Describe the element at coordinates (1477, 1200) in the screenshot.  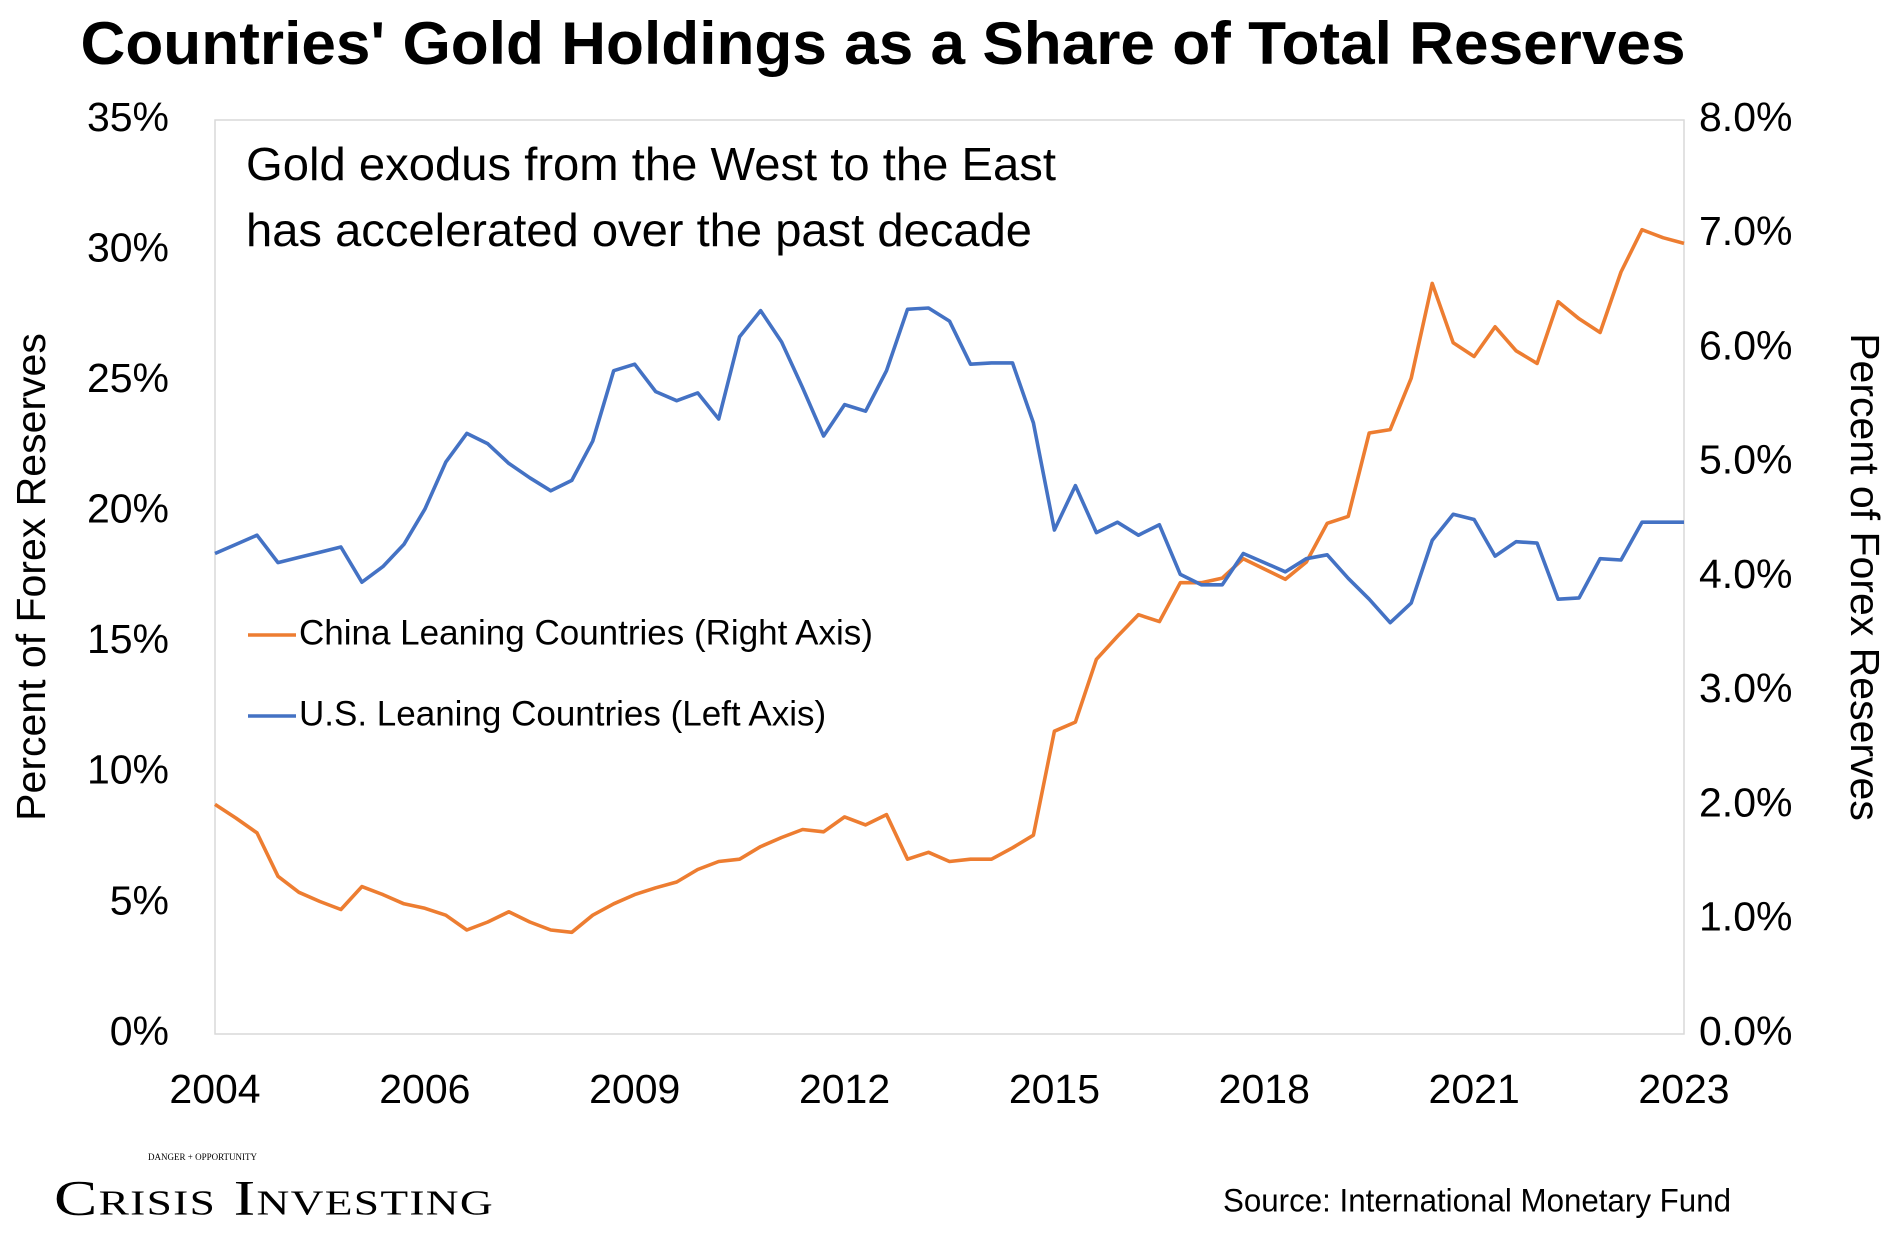
I see `source: Source: International Monetary Fund` at that location.